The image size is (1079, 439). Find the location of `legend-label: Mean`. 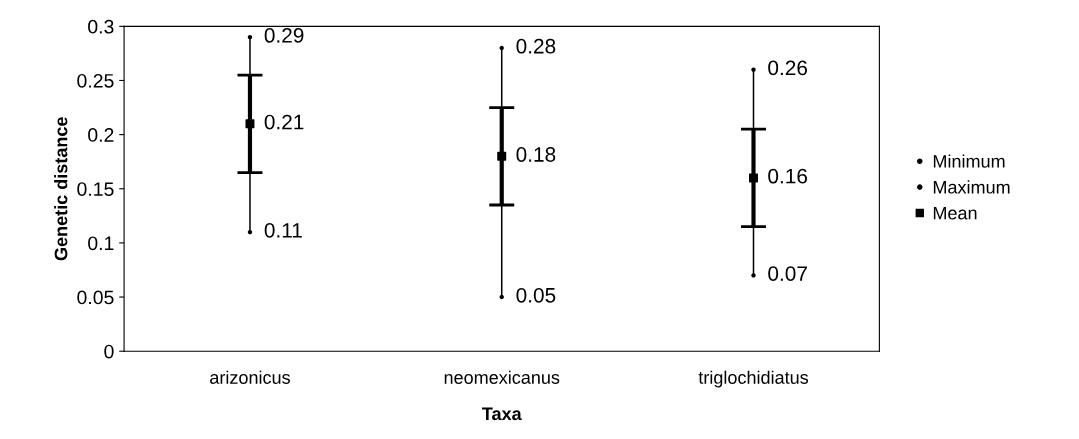

legend-label: Mean is located at coordinates (955, 213).